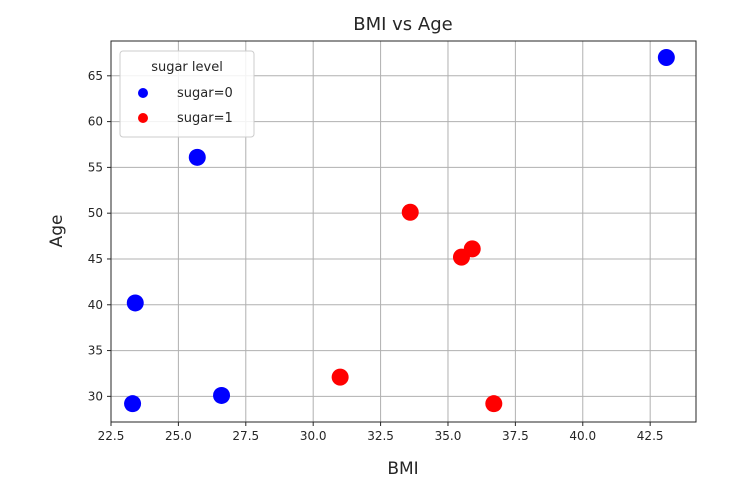 The height and width of the screenshot is (489, 735). What do you see at coordinates (448, 436) in the screenshot?
I see `x-tick-label: 35.0` at bounding box center [448, 436].